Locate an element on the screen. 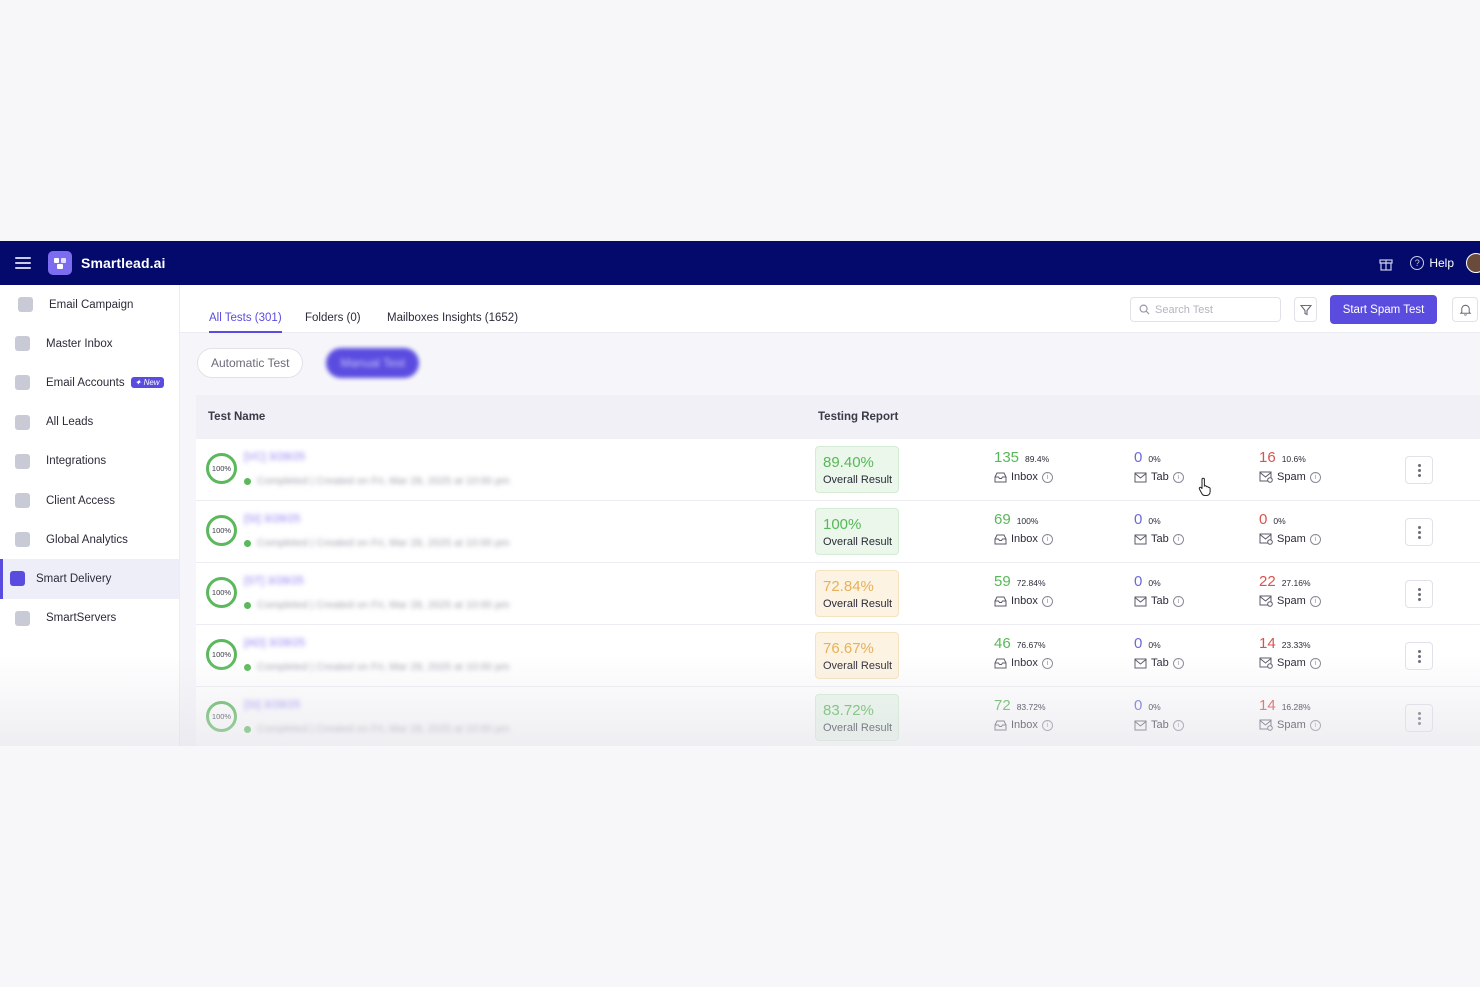  header-test-name: Test Name is located at coordinates (237, 417).